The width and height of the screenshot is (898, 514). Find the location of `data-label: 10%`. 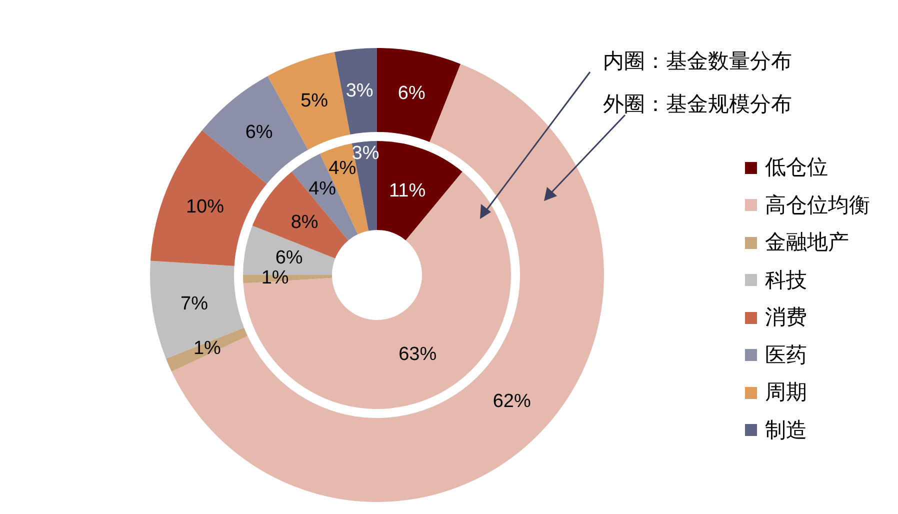

data-label: 10% is located at coordinates (205, 207).